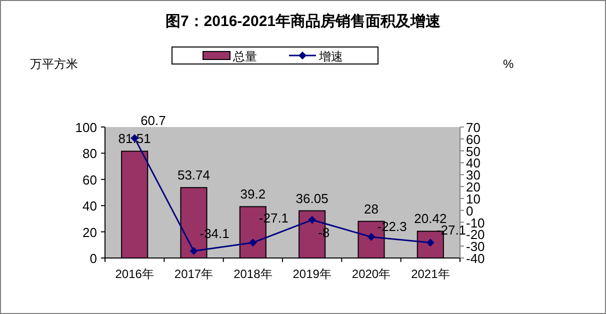  What do you see at coordinates (371, 208) in the screenshot?
I see `data-label: 28` at bounding box center [371, 208].